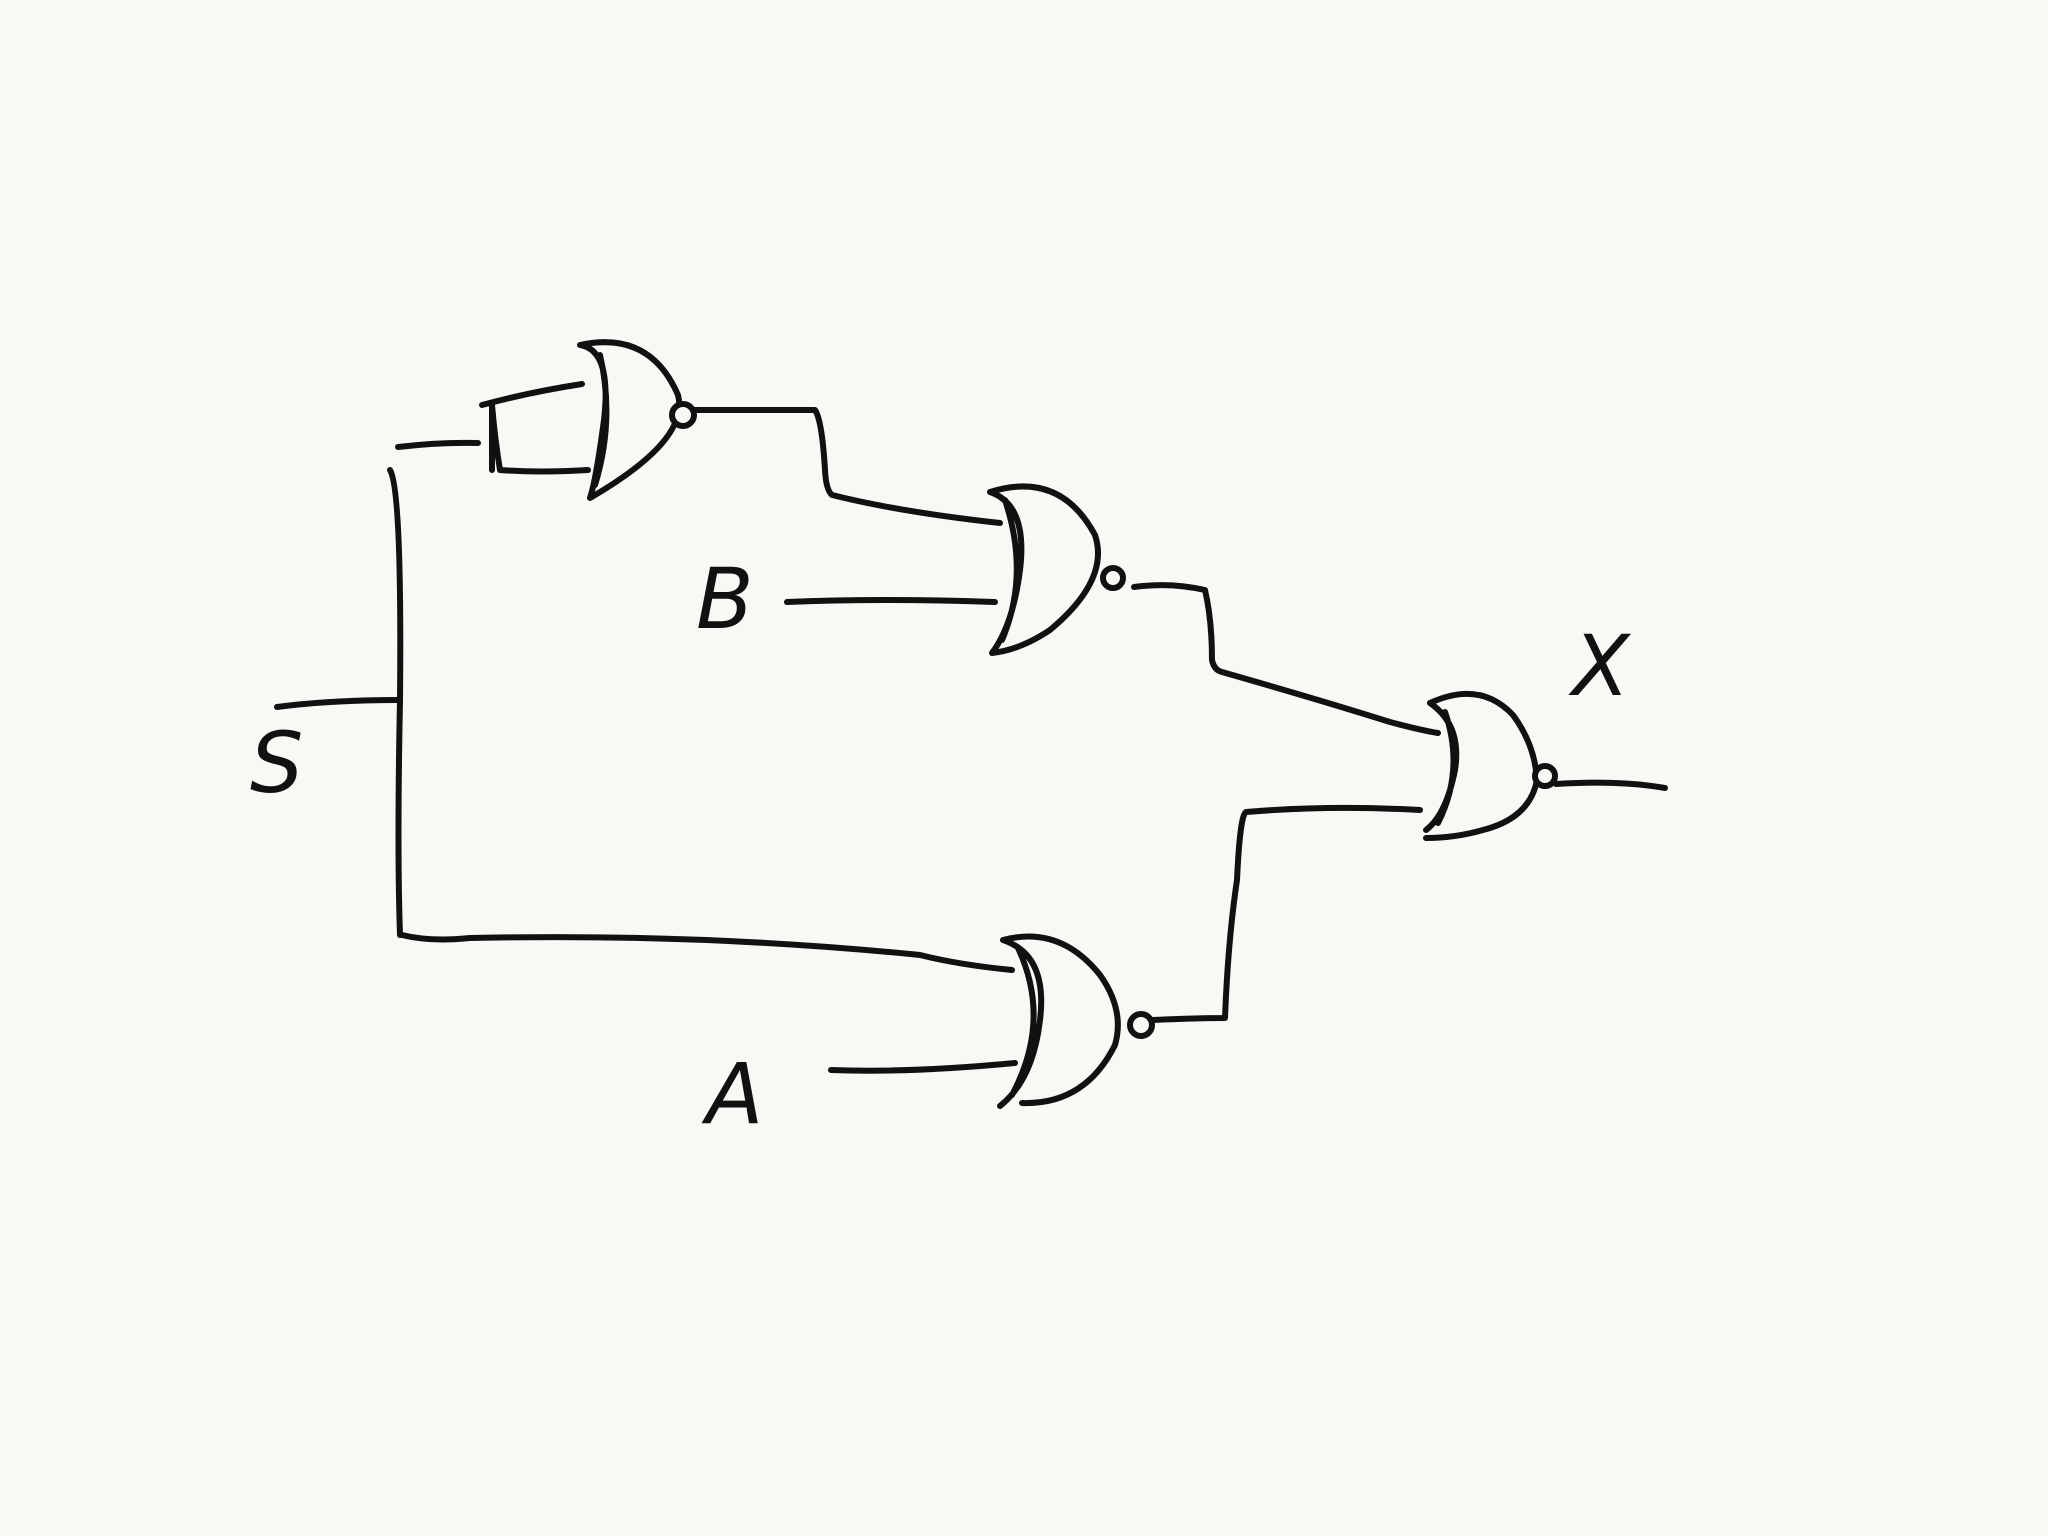 The height and width of the screenshot is (1536, 2048). What do you see at coordinates (1141, 1025) in the screenshot?
I see `nor-gate-3-bubble` at bounding box center [1141, 1025].